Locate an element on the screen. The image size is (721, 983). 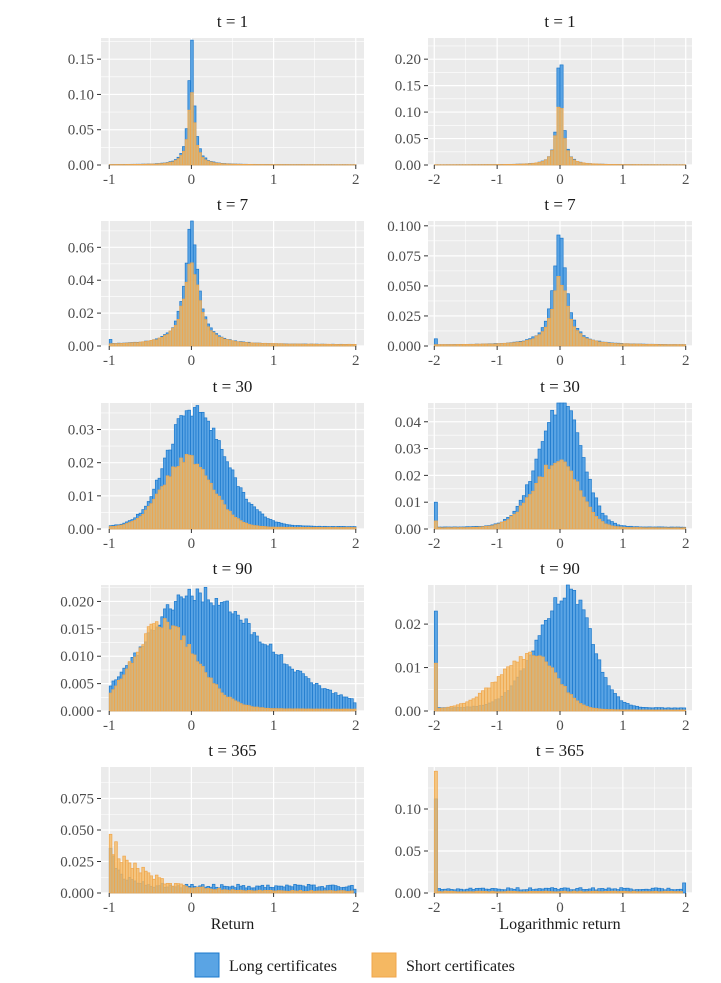
x-tick-label: 1 is located at coordinates (274, 361).